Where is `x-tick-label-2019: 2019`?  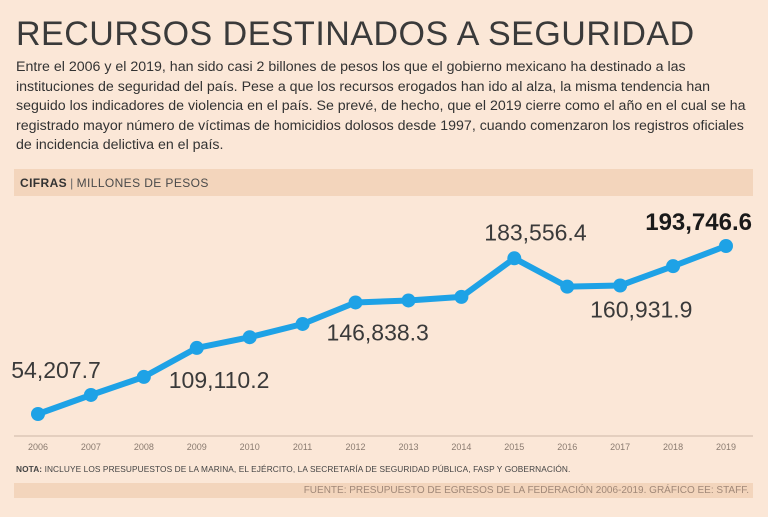
x-tick-label-2019: 2019 is located at coordinates (726, 447).